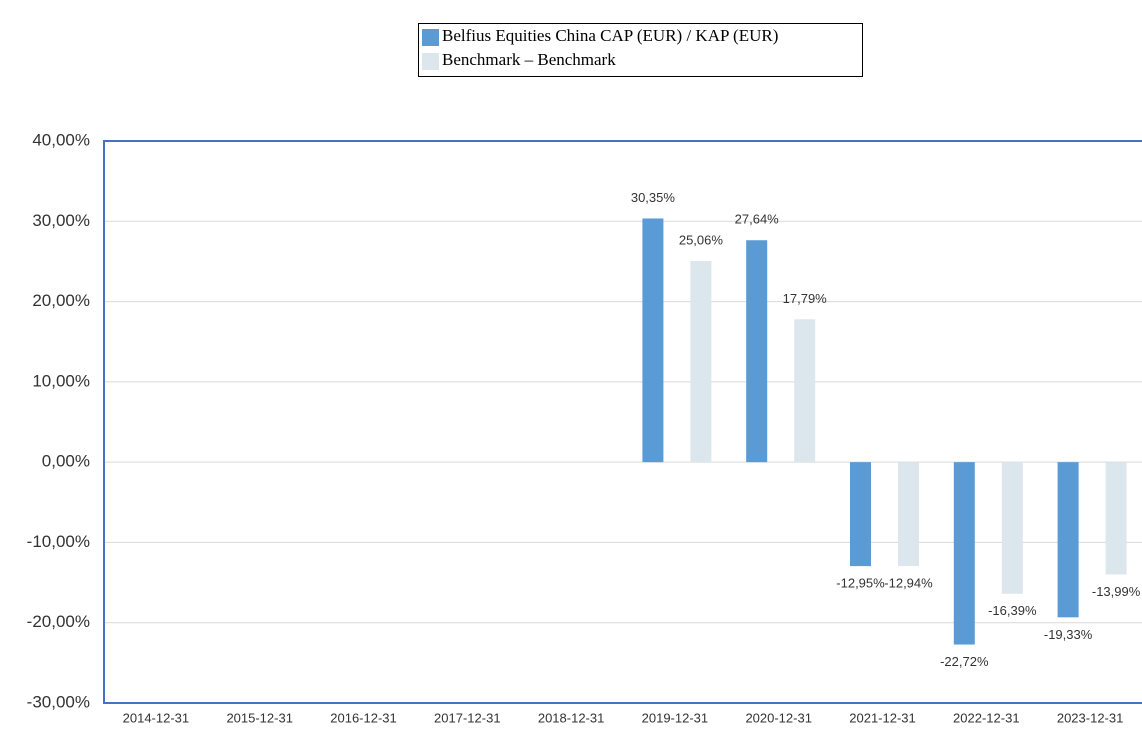 The height and width of the screenshot is (733, 1142). I want to click on data-label: -22,72%, so click(964, 661).